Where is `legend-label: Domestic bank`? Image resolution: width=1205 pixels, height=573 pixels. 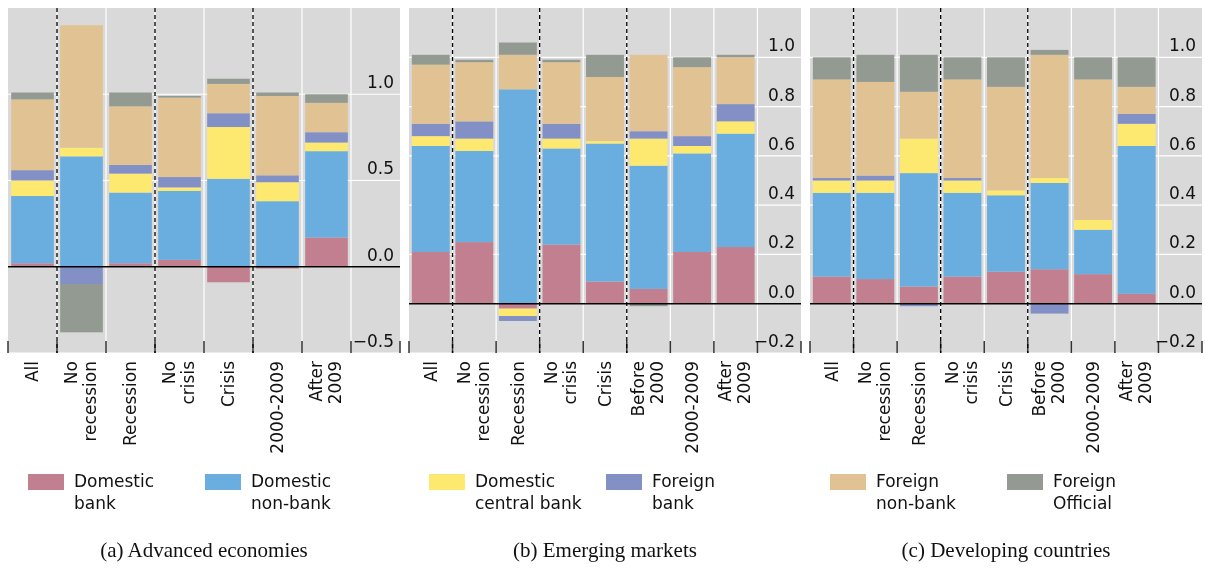 legend-label: Domestic bank is located at coordinates (114, 492).